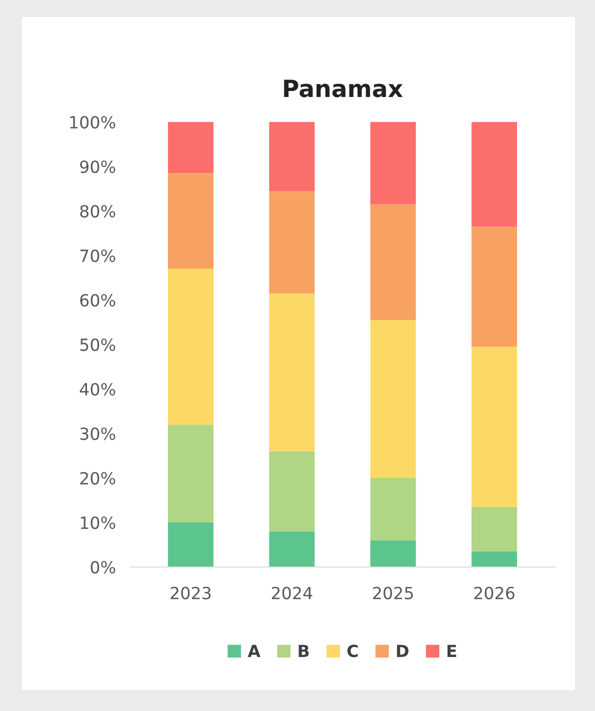  What do you see at coordinates (452, 650) in the screenshot?
I see `legend-label: E` at bounding box center [452, 650].